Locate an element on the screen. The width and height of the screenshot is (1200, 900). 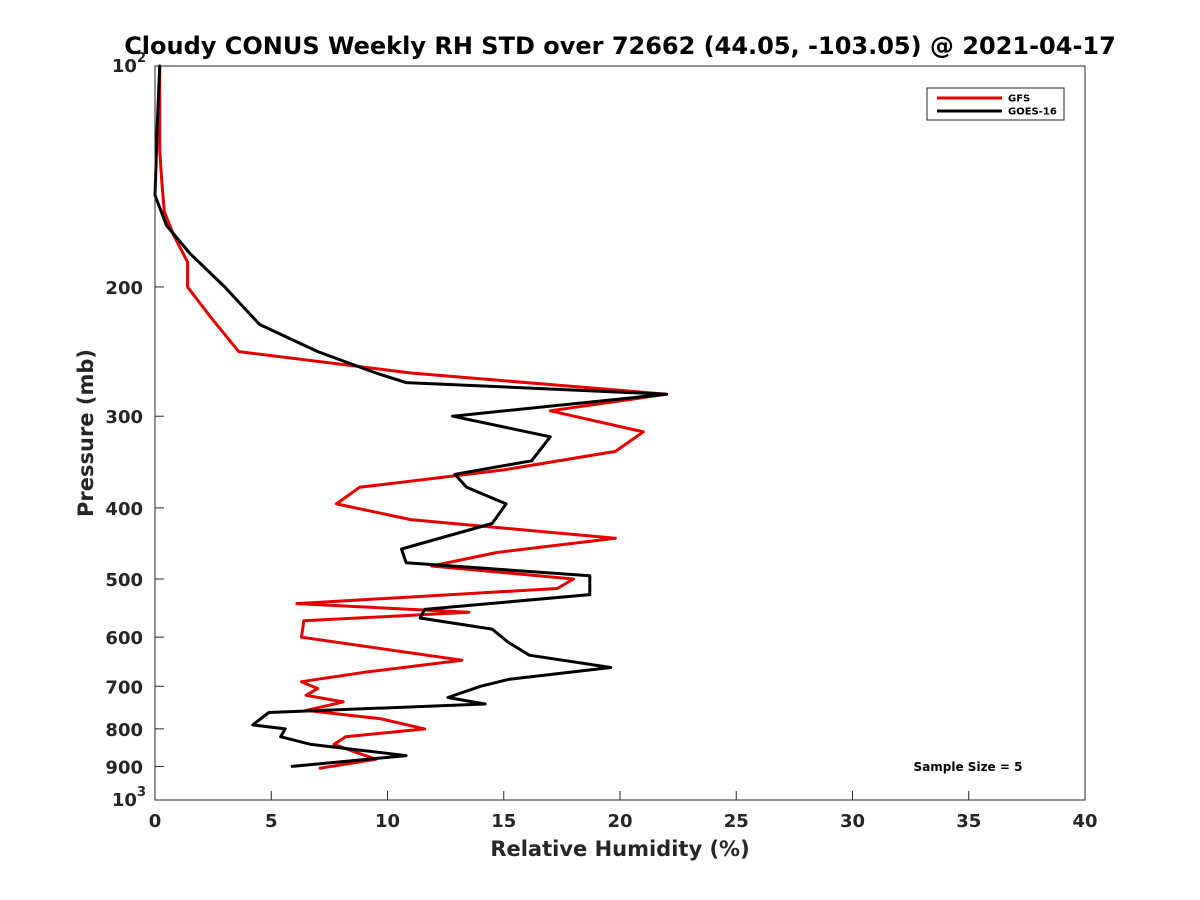
y-tick-label: 10² is located at coordinates (129, 64).